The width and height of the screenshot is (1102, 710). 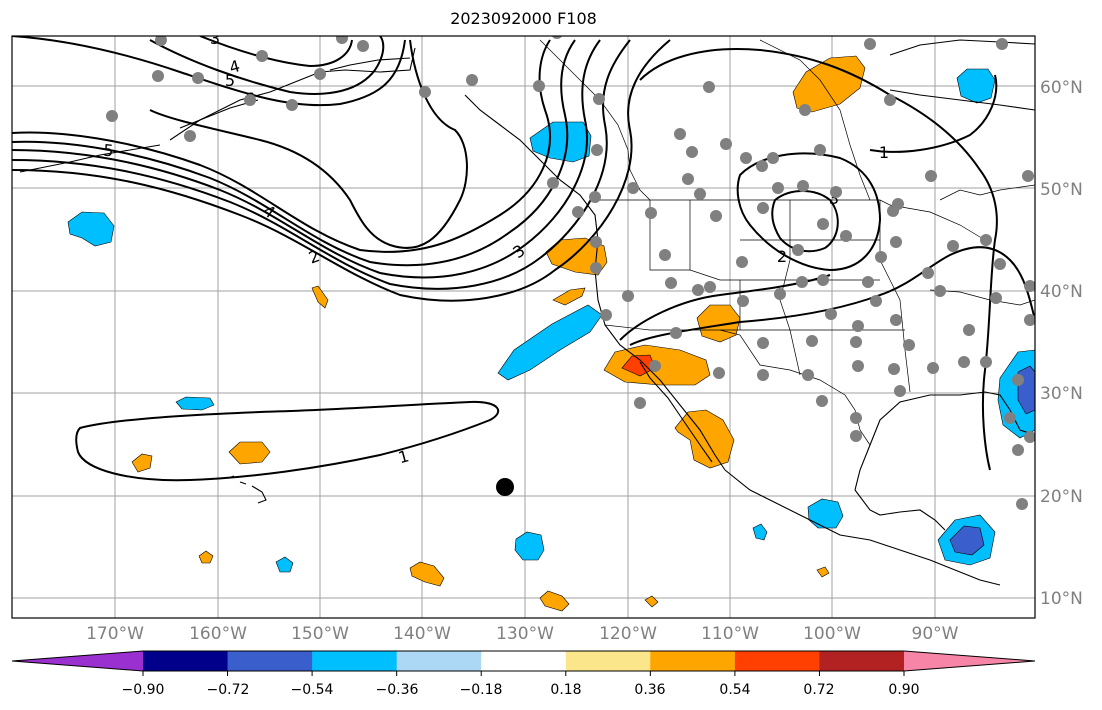 I want to click on contour-label: 2, so click(x=782, y=256).